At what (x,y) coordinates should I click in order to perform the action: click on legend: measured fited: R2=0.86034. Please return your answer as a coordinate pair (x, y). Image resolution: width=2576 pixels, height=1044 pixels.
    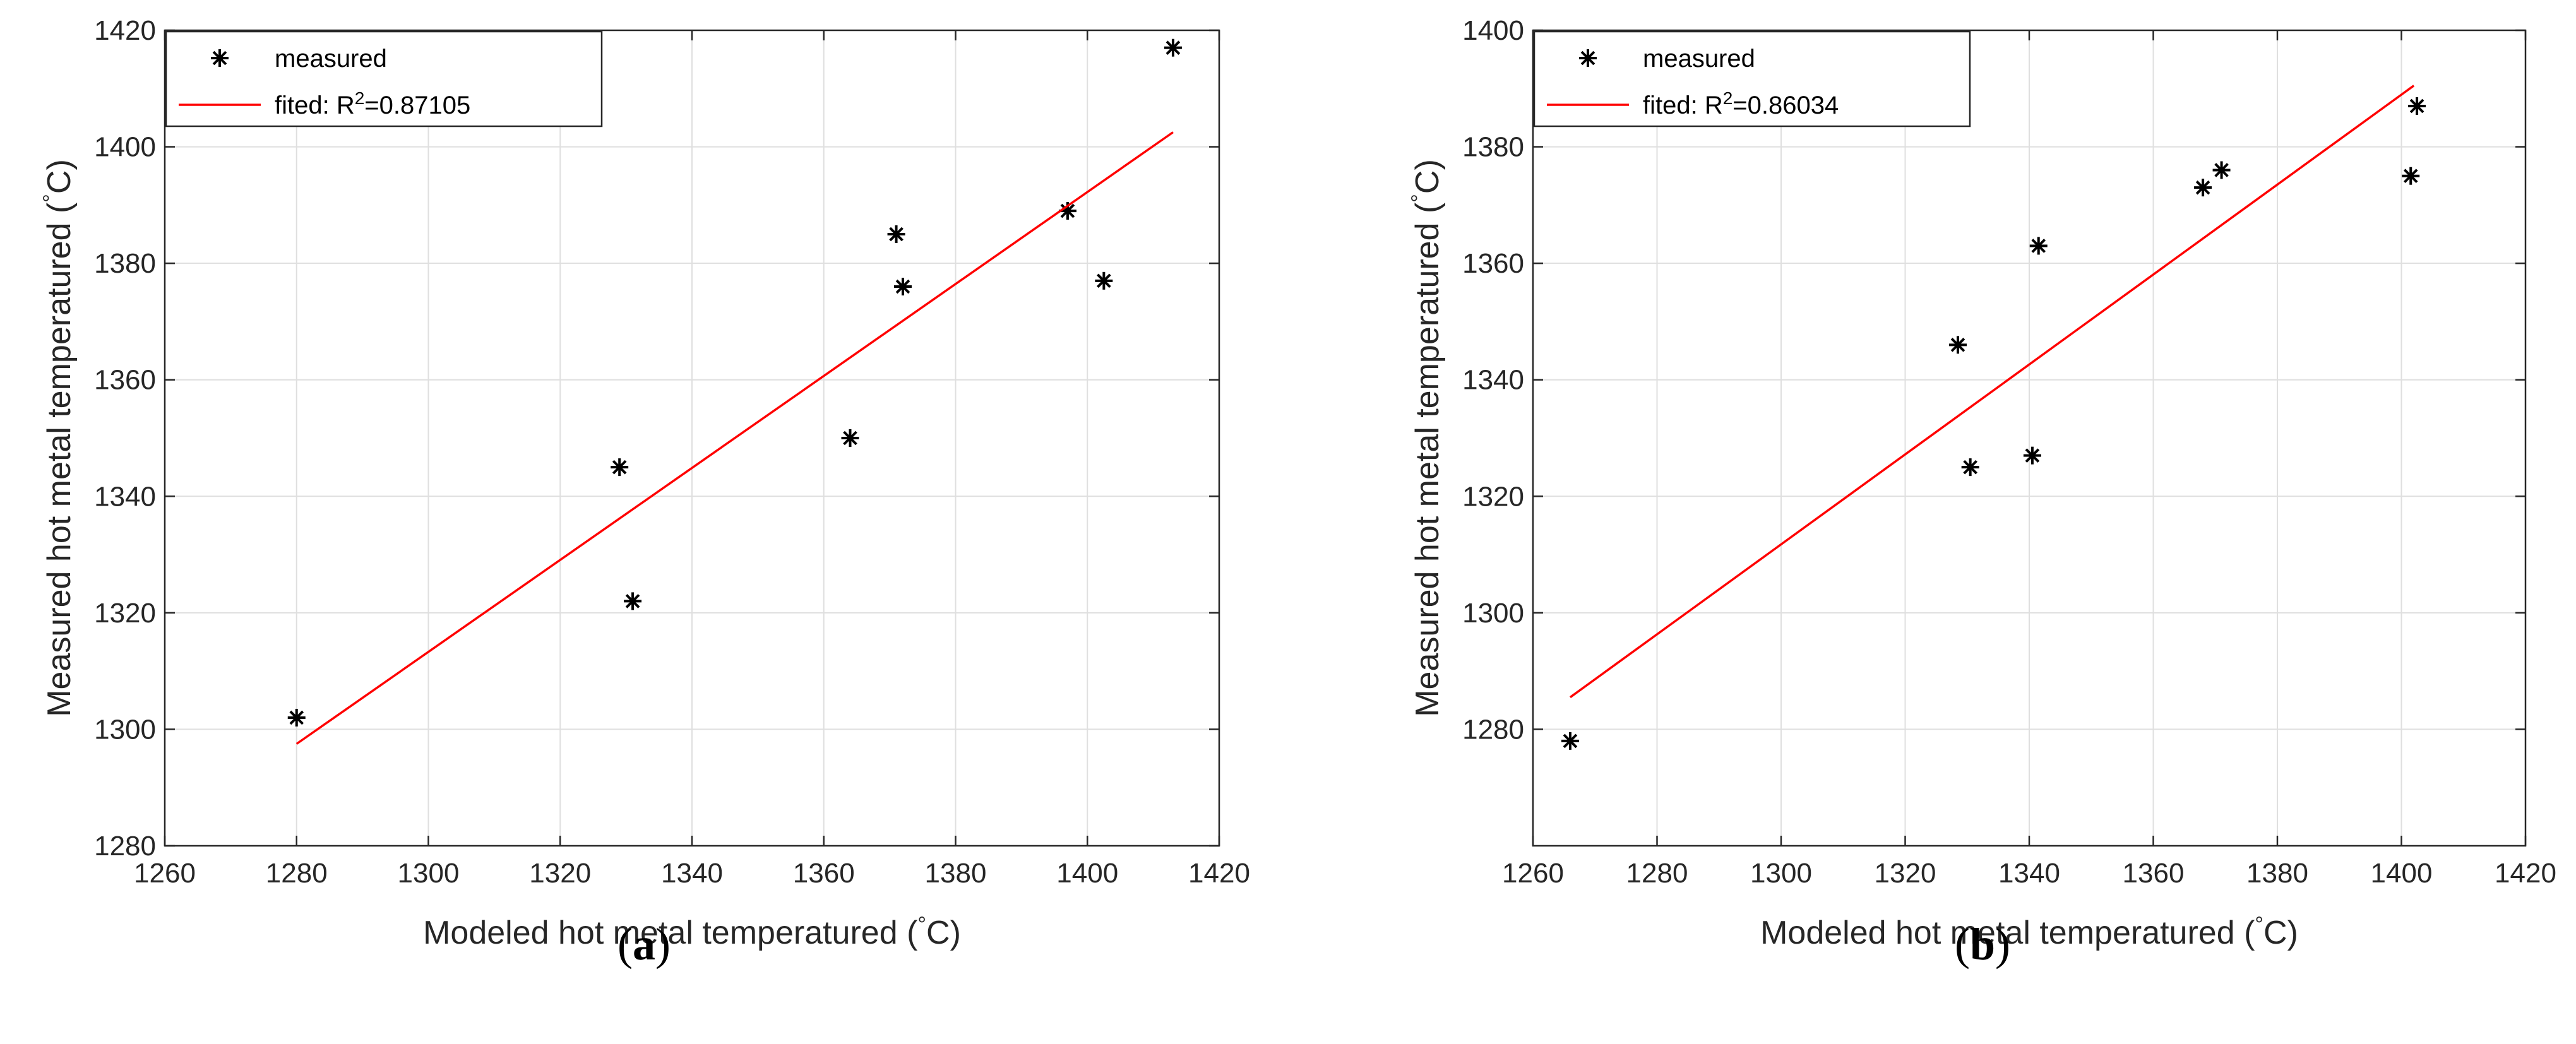
    Looking at the image, I should click on (1752, 79).